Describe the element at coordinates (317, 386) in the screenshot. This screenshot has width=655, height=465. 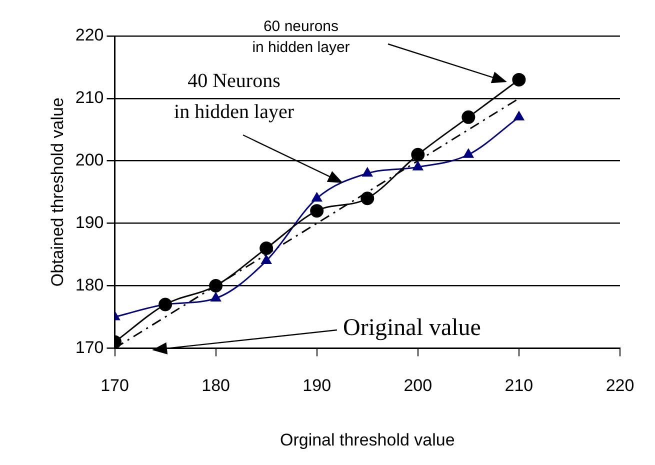
I see `x-tick-label: 190` at that location.